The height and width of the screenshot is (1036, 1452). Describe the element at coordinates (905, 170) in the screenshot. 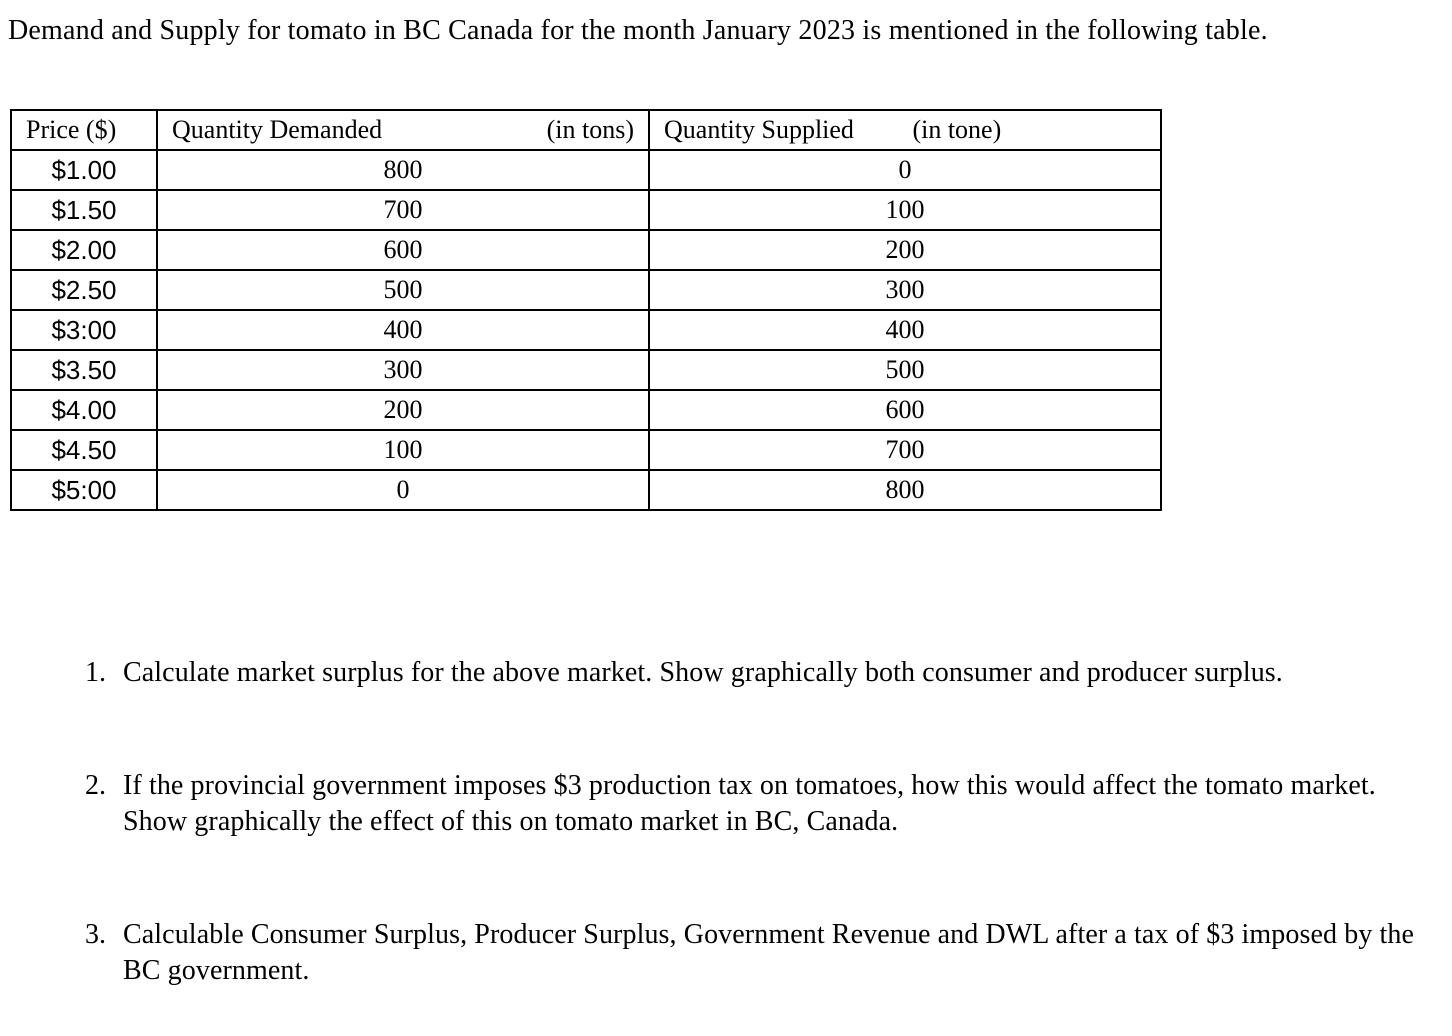

I see `supplied-cell: 0` at that location.